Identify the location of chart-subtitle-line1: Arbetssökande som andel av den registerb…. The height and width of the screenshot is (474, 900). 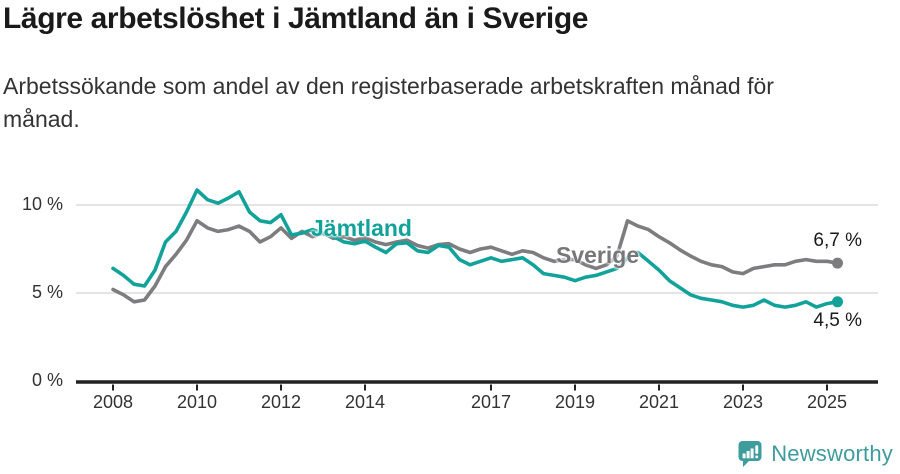
(388, 86).